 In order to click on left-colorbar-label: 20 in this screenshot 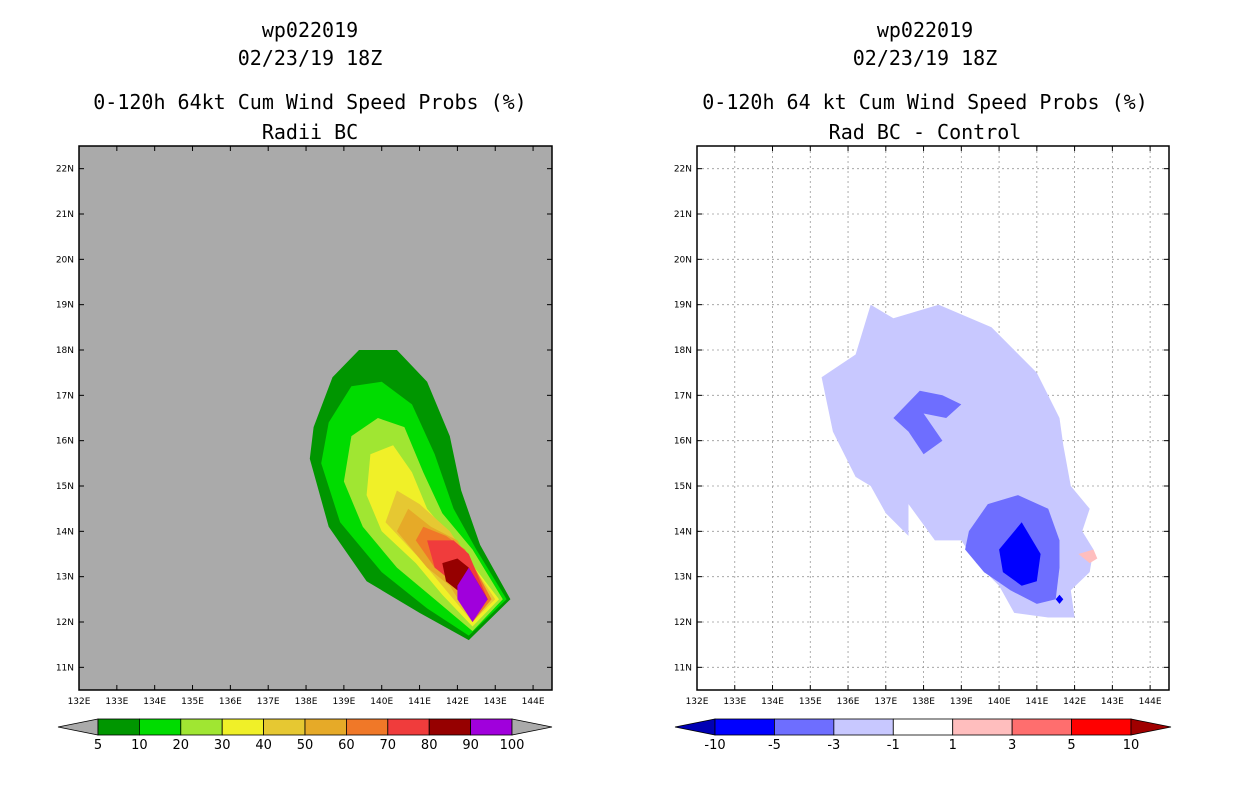, I will do `click(181, 745)`.